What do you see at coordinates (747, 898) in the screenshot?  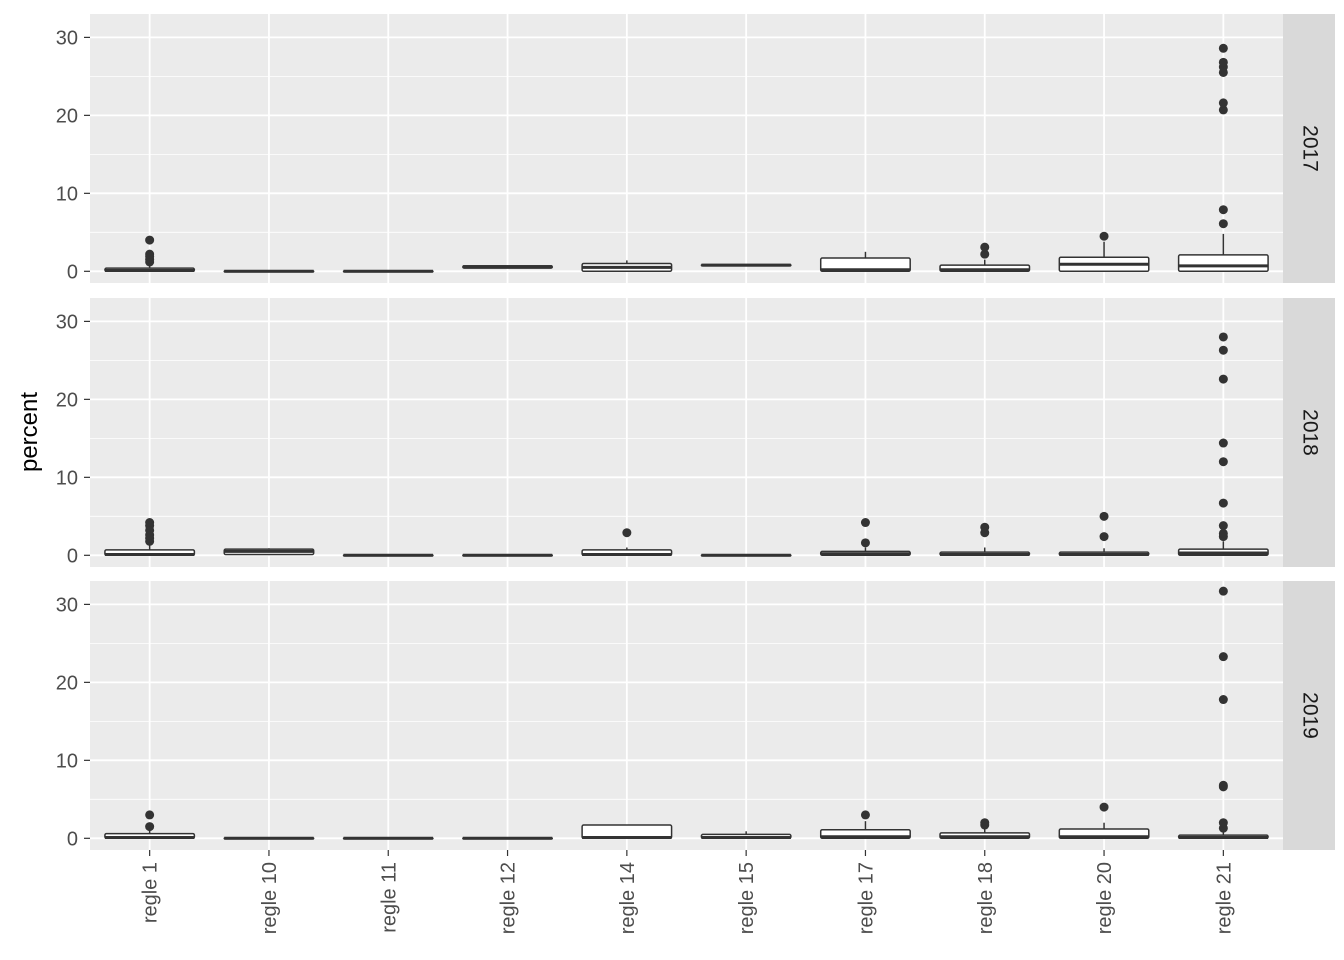 I see `x-tick-label: regle 15` at bounding box center [747, 898].